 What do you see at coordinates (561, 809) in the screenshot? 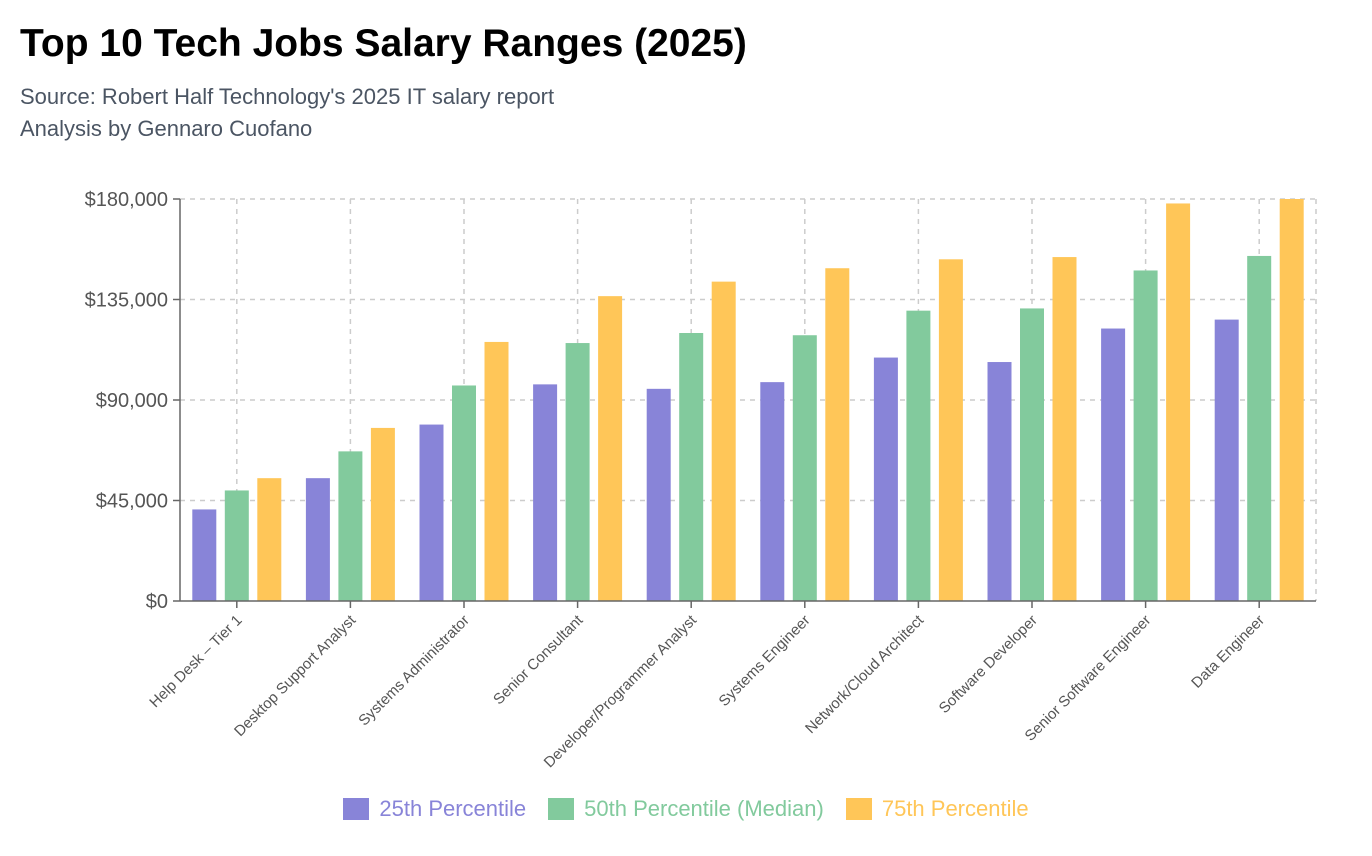
I see `legend-swatch-50th` at bounding box center [561, 809].